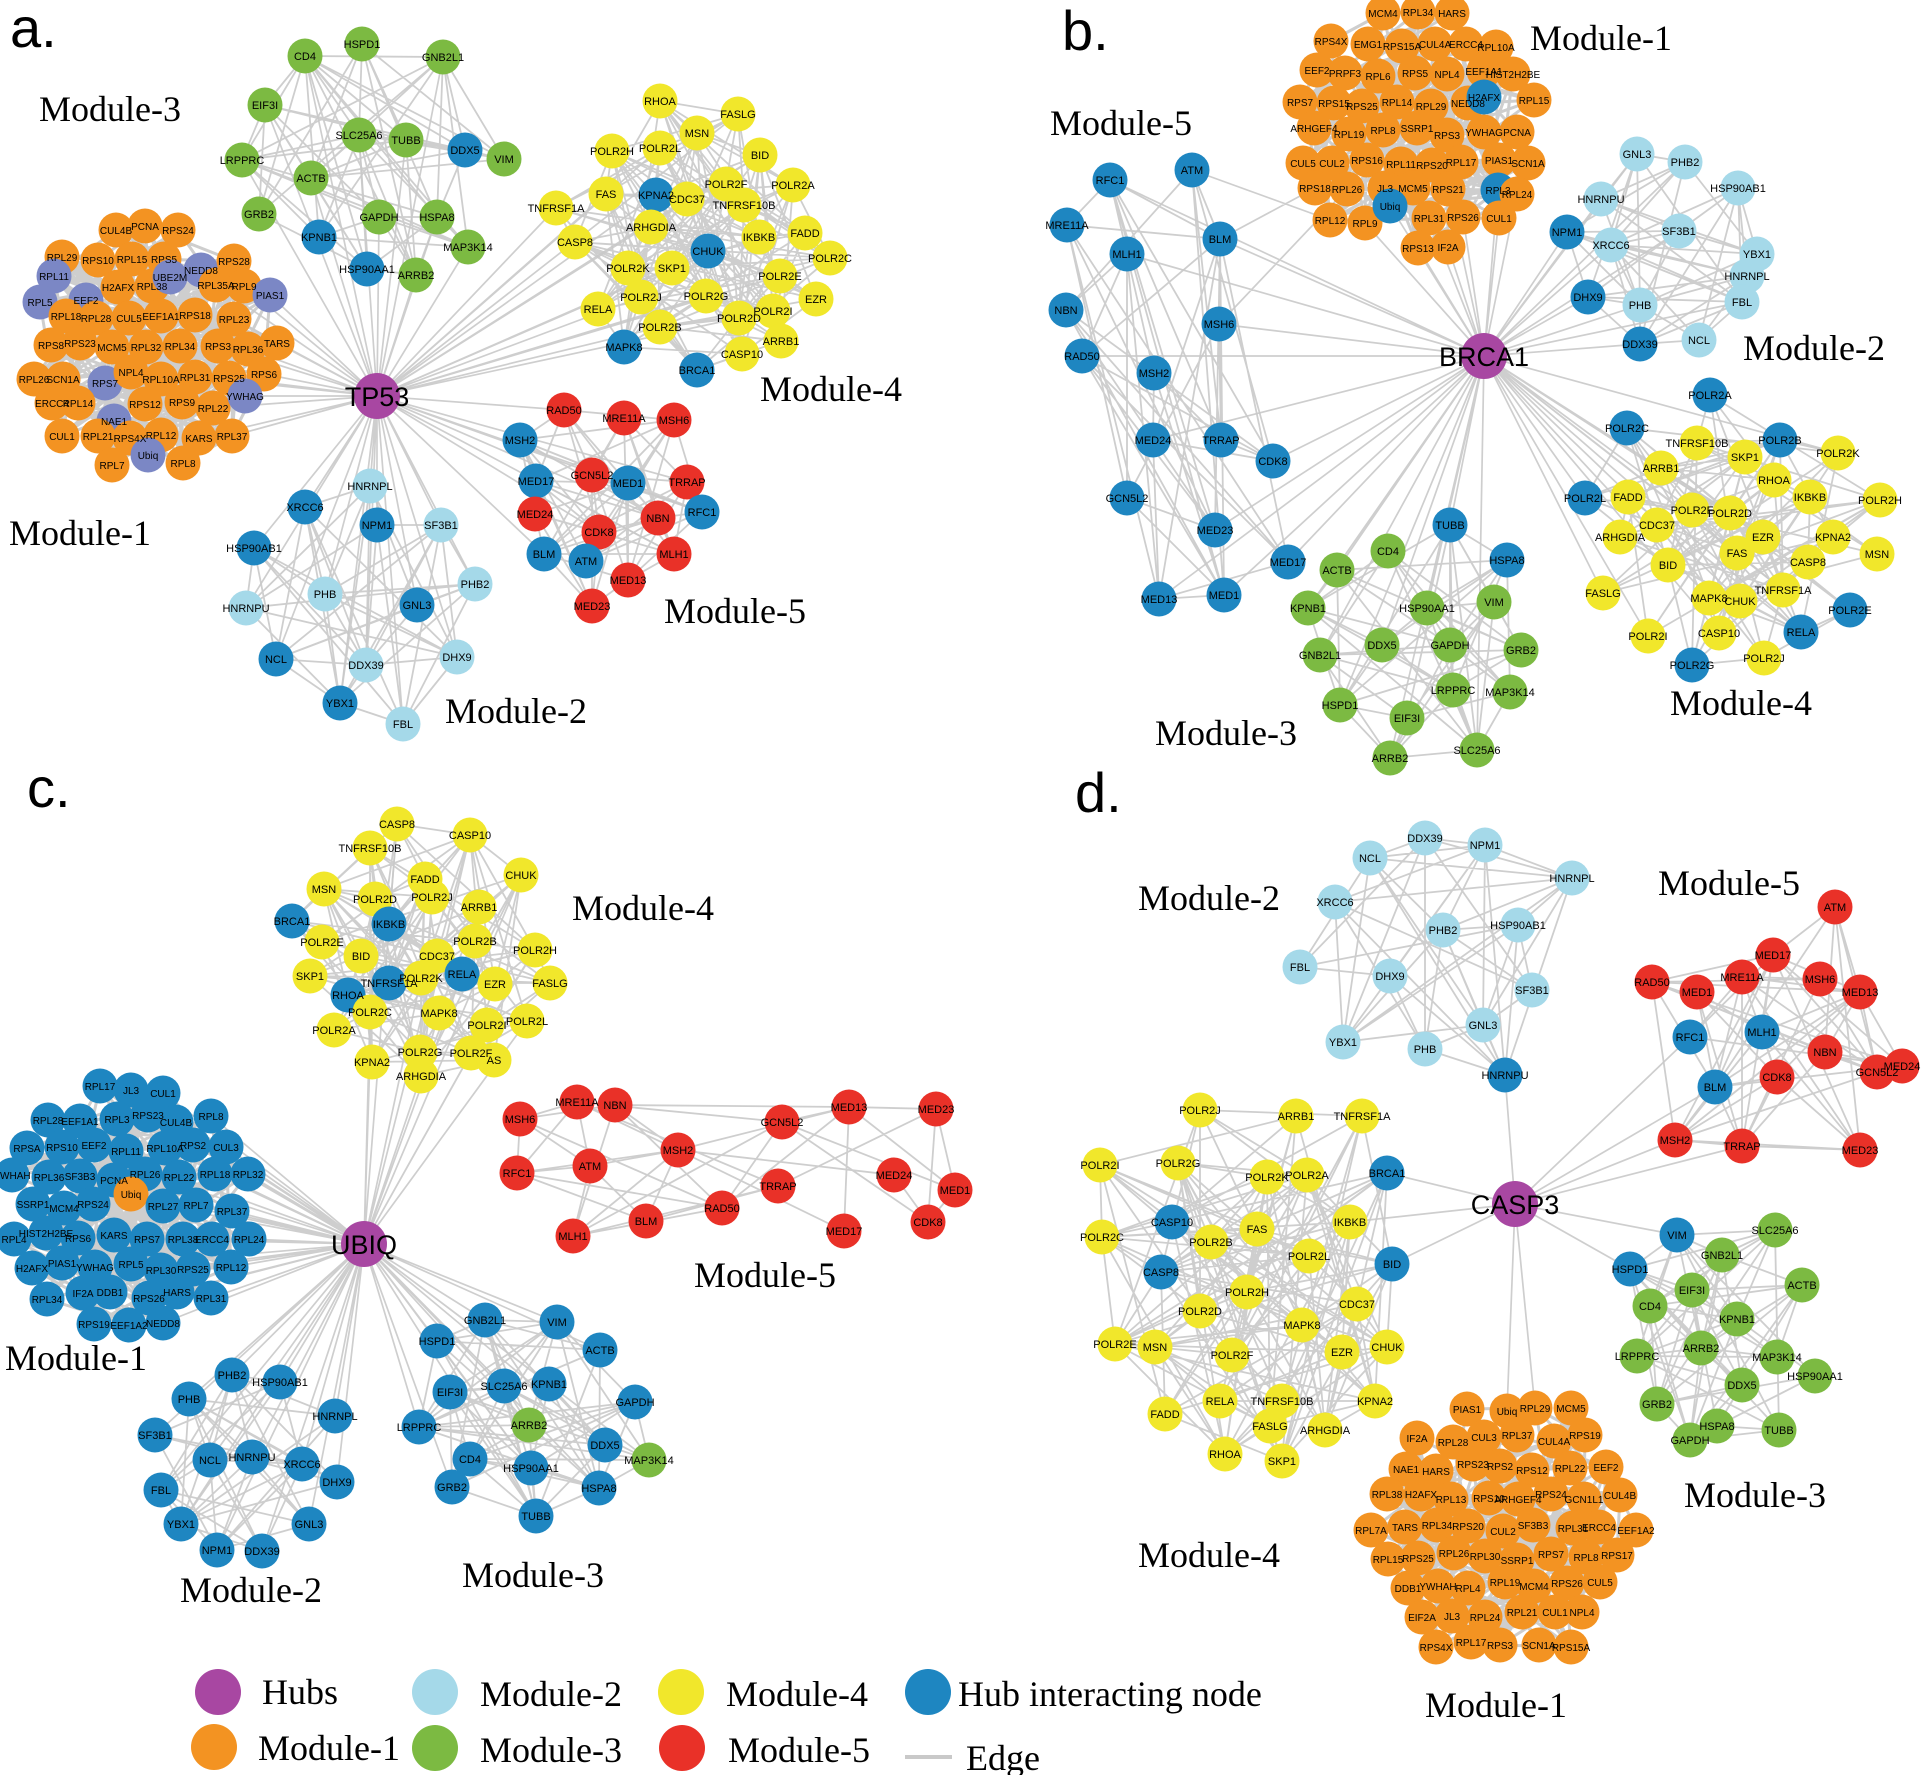 Image resolution: width=1923 pixels, height=1780 pixels. Describe the element at coordinates (177, 1293) in the screenshot. I see `svg-text: HARS` at that location.